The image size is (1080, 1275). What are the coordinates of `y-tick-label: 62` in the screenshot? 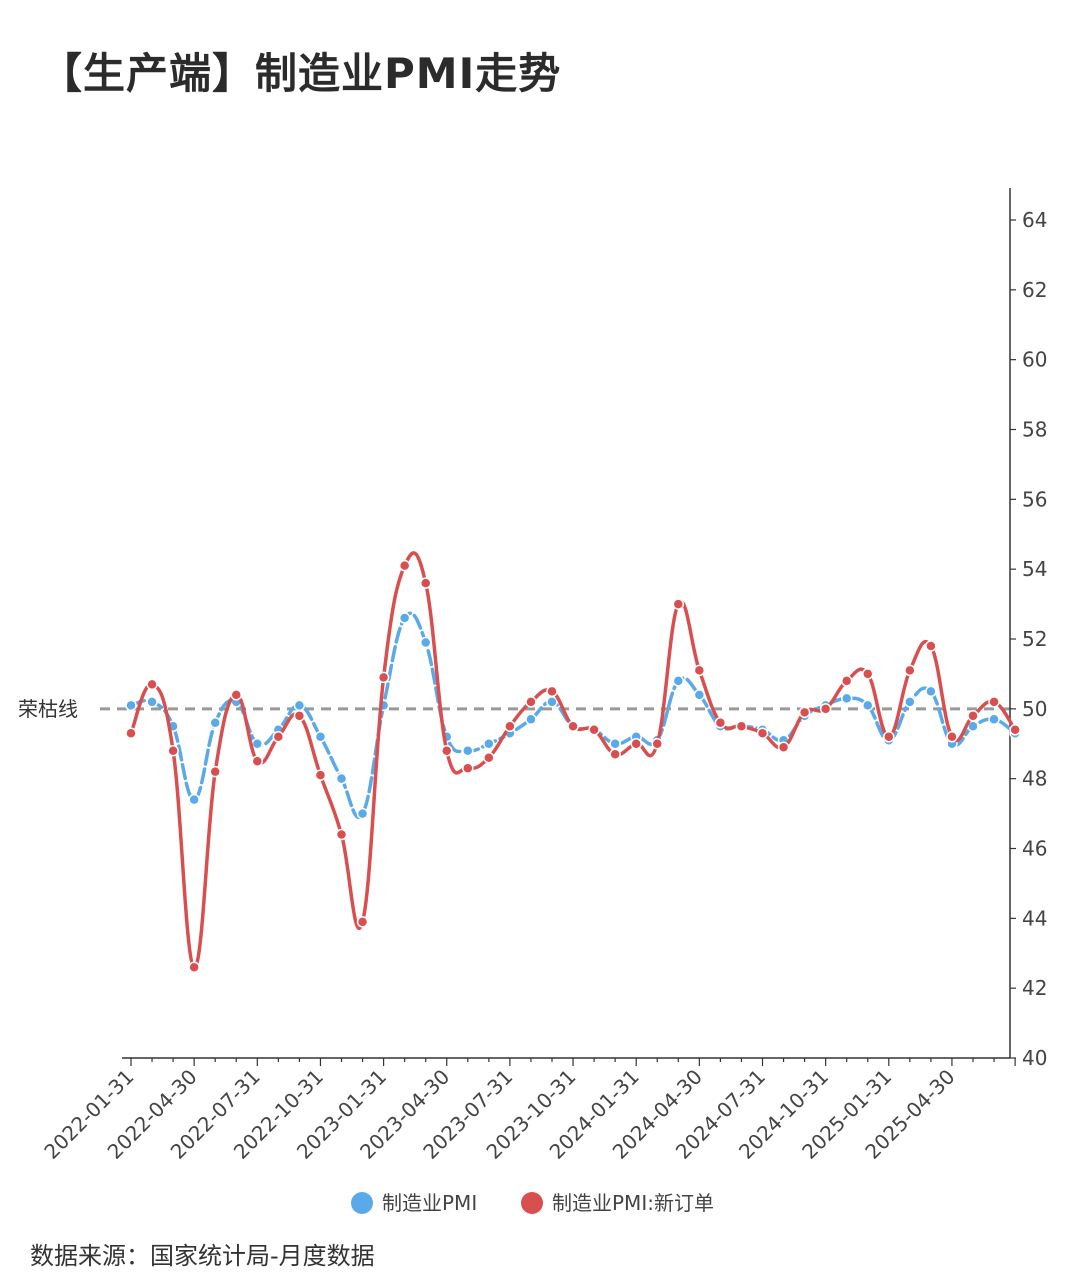 It's located at (1034, 290).